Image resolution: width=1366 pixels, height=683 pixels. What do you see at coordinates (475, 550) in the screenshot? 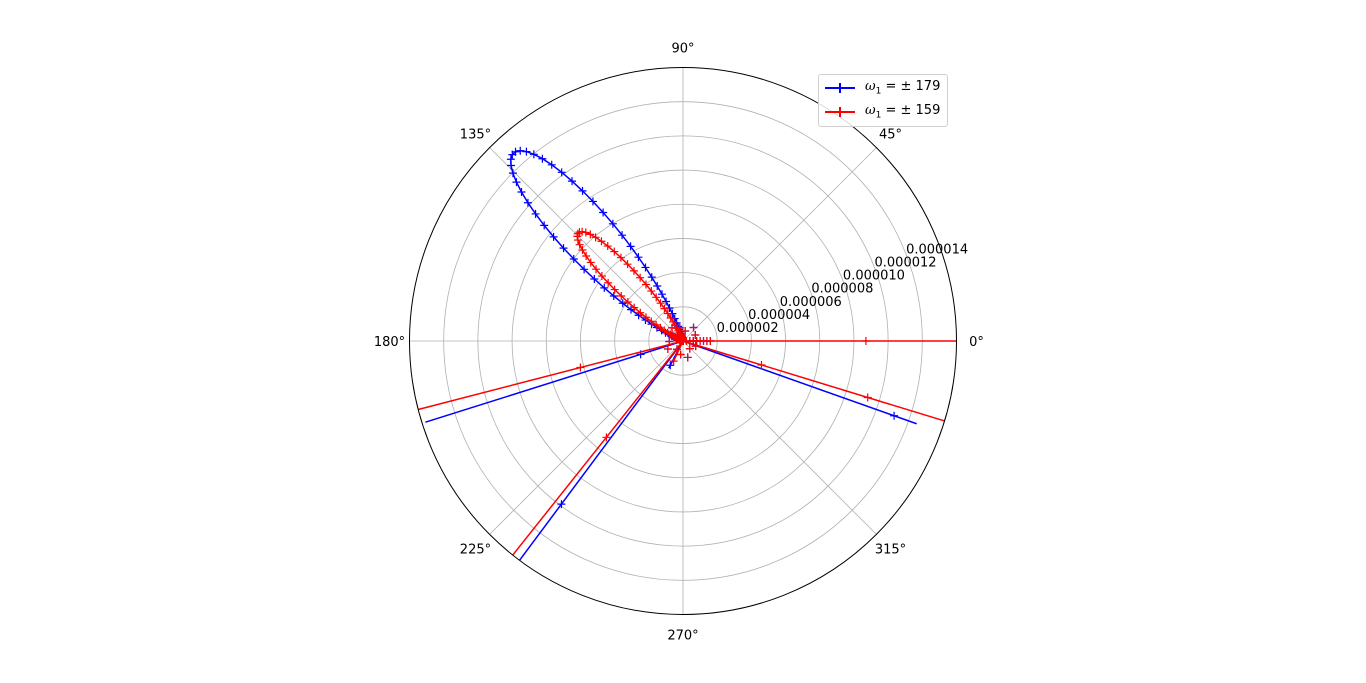
I see `angle-tick-label: 225°` at bounding box center [475, 550].